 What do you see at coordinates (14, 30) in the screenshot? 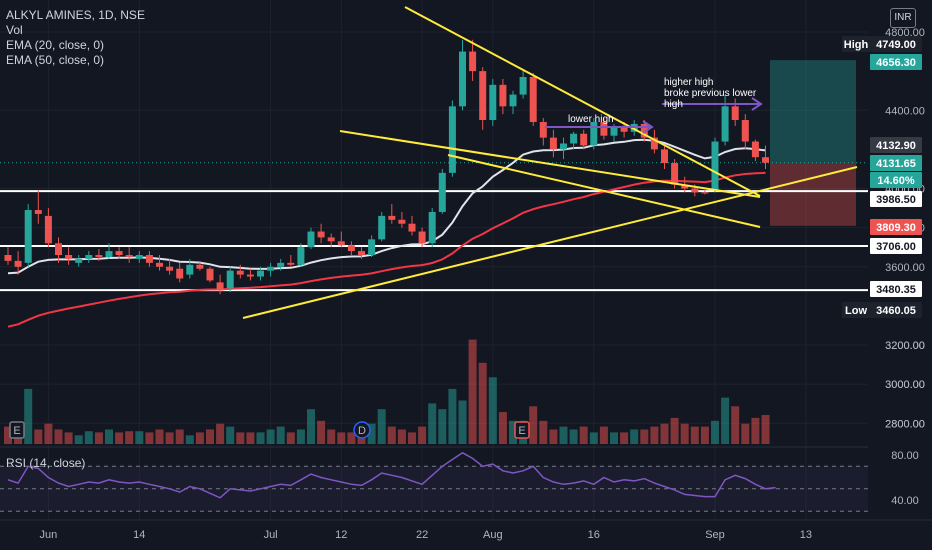
I see `legend-volume: Vol` at bounding box center [14, 30].